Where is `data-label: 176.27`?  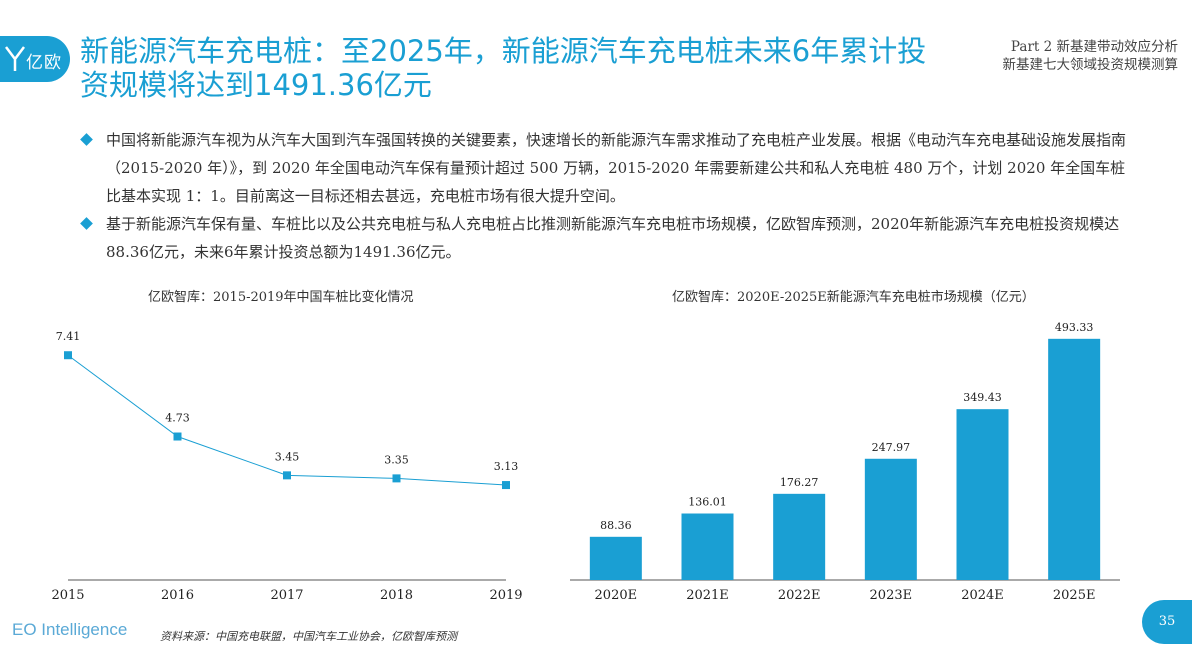 data-label: 176.27 is located at coordinates (799, 482).